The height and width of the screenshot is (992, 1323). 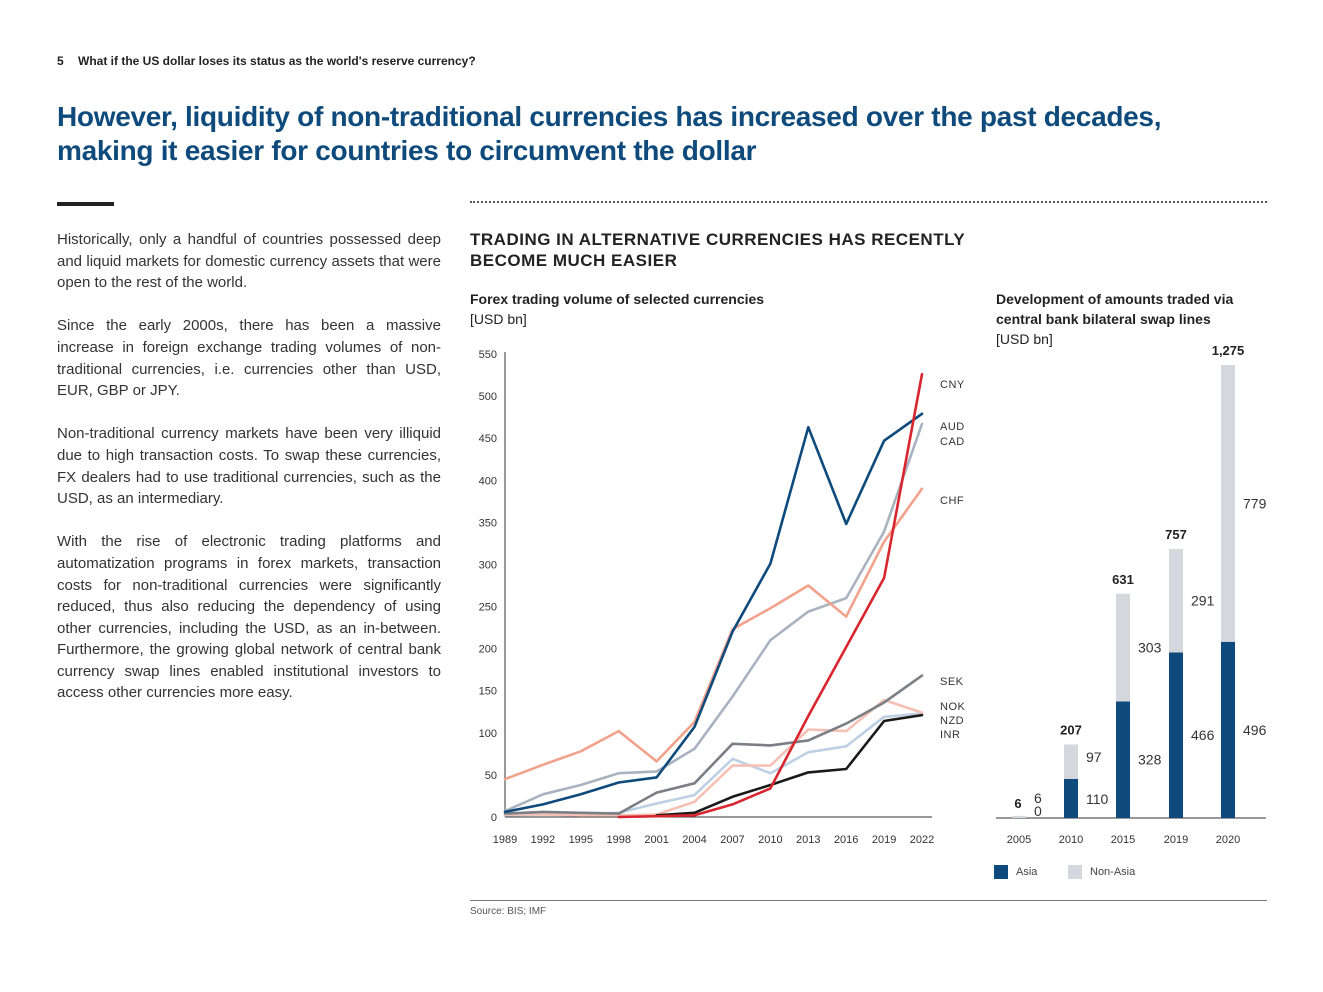 I want to click on series-label-cad: CAD, so click(x=952, y=442).